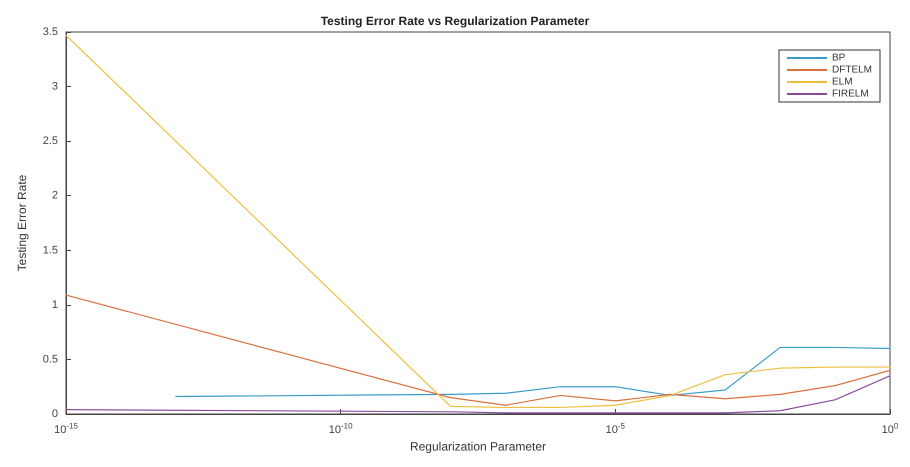  Describe the element at coordinates (50, 250) in the screenshot. I see `y-tick-label: 1.5` at that location.